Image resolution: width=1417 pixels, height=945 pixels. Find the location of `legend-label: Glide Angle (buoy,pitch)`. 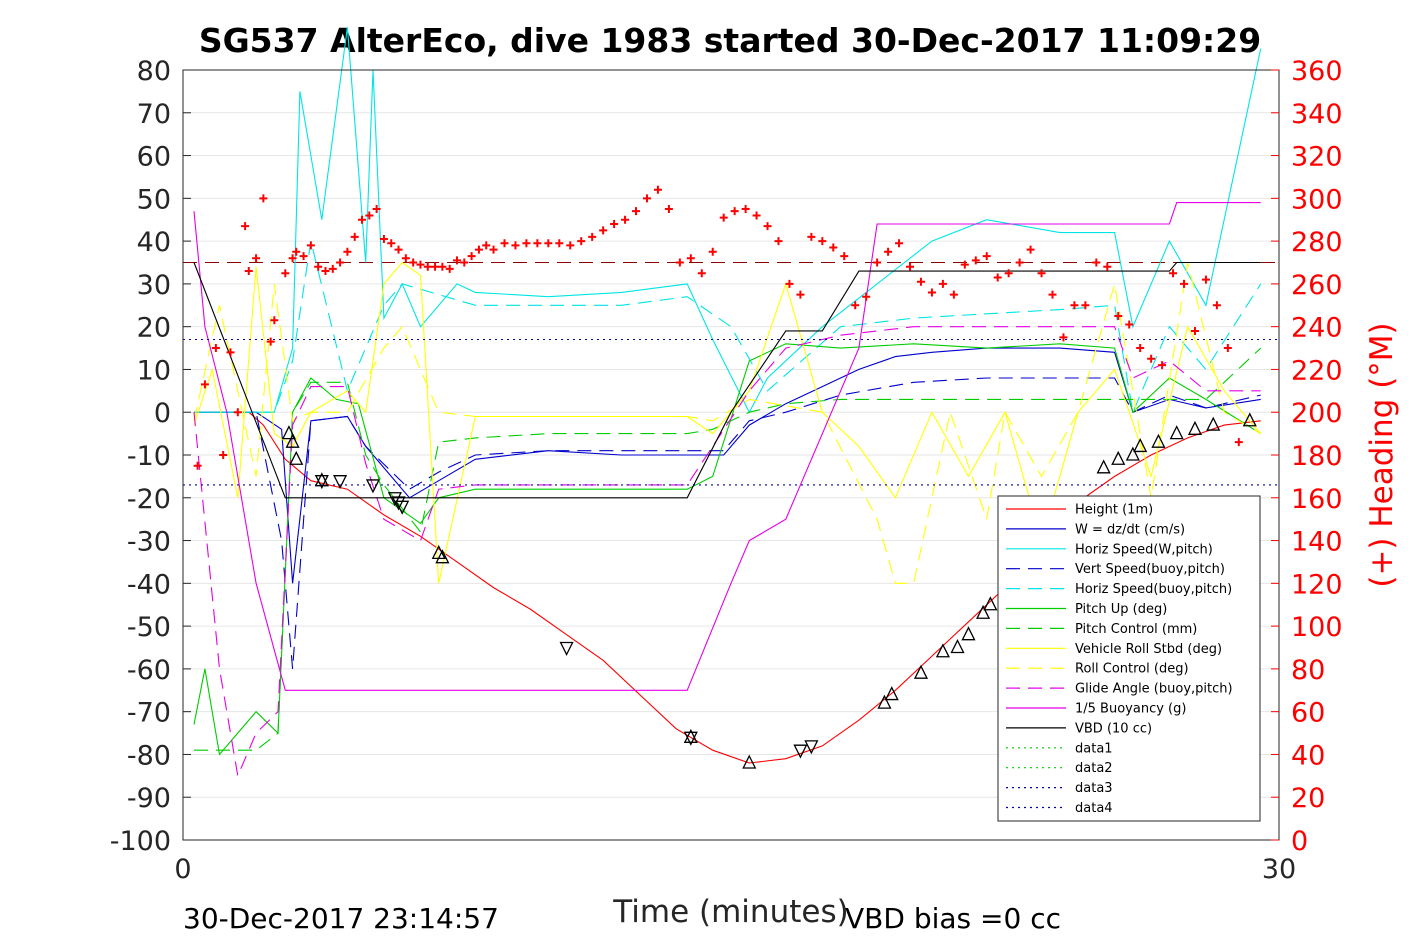

legend-label: Glide Angle (buoy,pitch) is located at coordinates (1154, 689).